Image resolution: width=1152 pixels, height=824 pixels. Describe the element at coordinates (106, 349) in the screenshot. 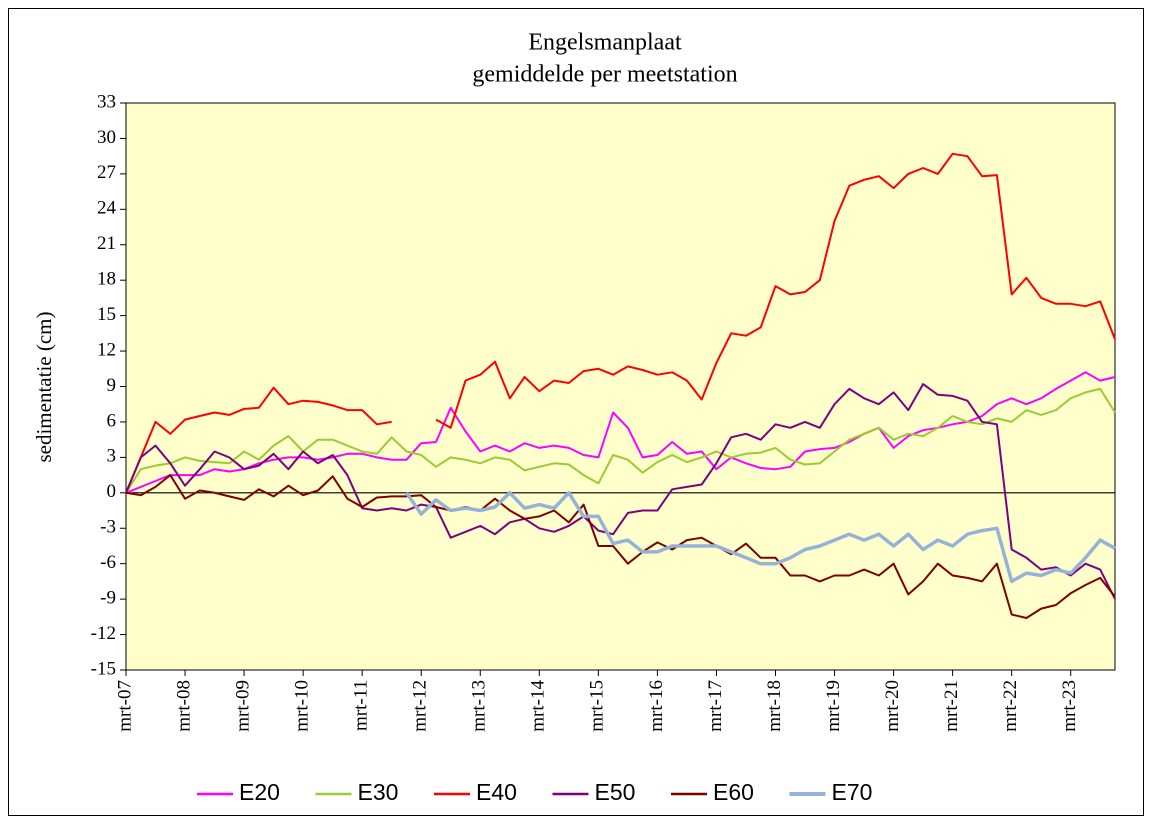

I see `y-tick-label: 12` at that location.